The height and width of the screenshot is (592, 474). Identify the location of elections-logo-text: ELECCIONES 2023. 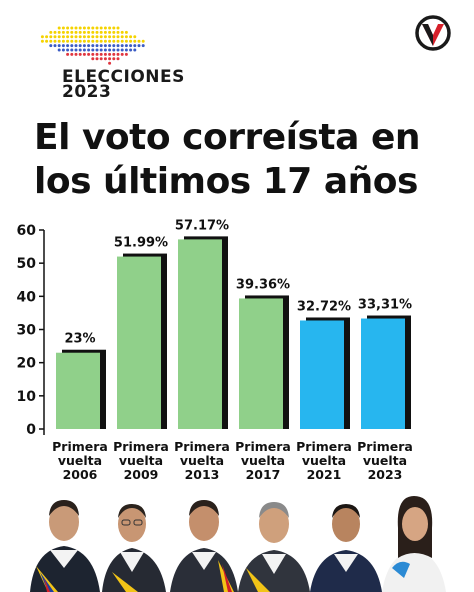
(123, 84).